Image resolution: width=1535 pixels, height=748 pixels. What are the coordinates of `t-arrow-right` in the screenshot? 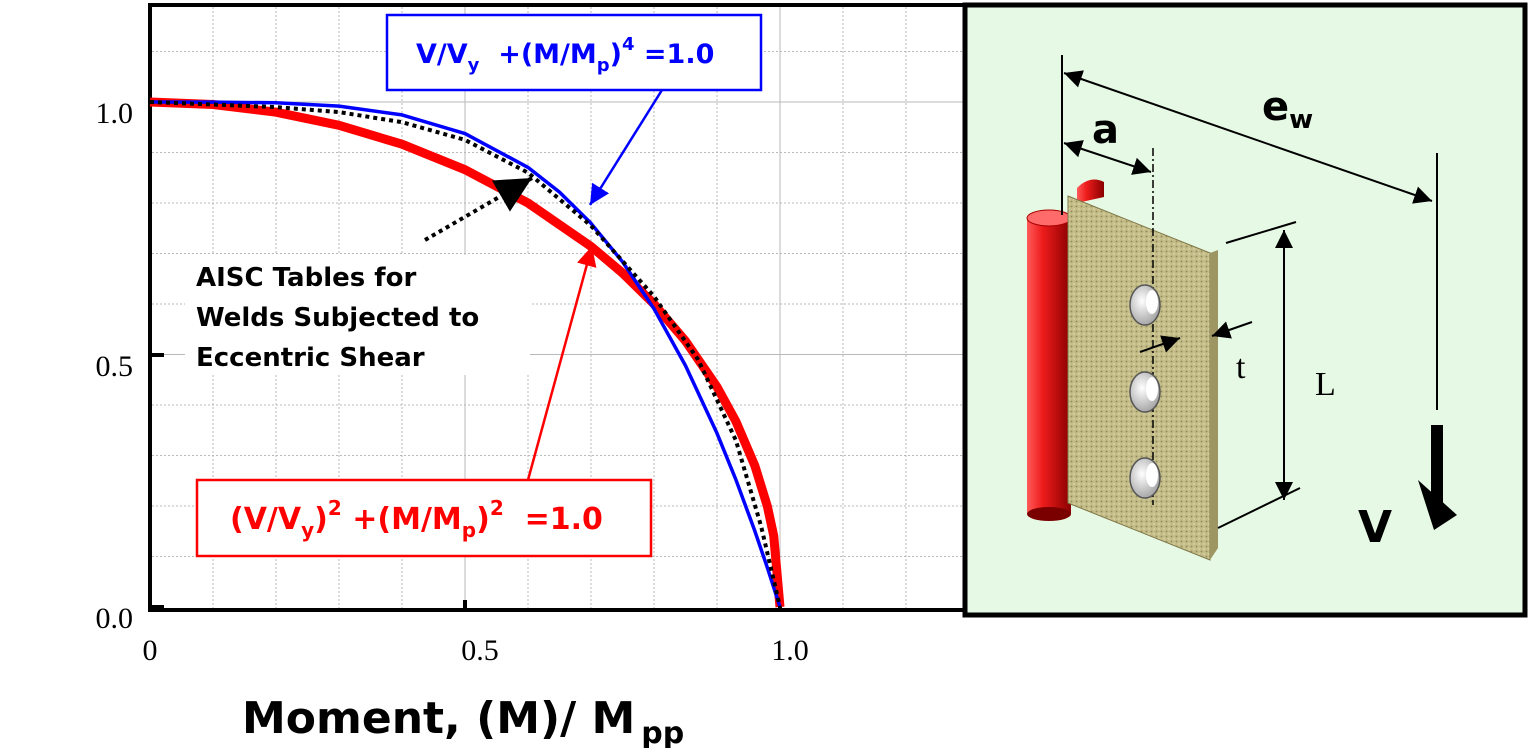 It's located at (1232, 330).